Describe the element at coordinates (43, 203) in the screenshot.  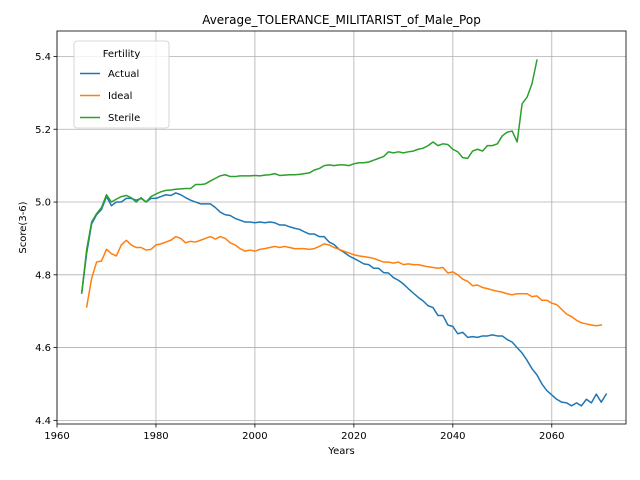
I see `y-tick-label: 5.0` at that location.